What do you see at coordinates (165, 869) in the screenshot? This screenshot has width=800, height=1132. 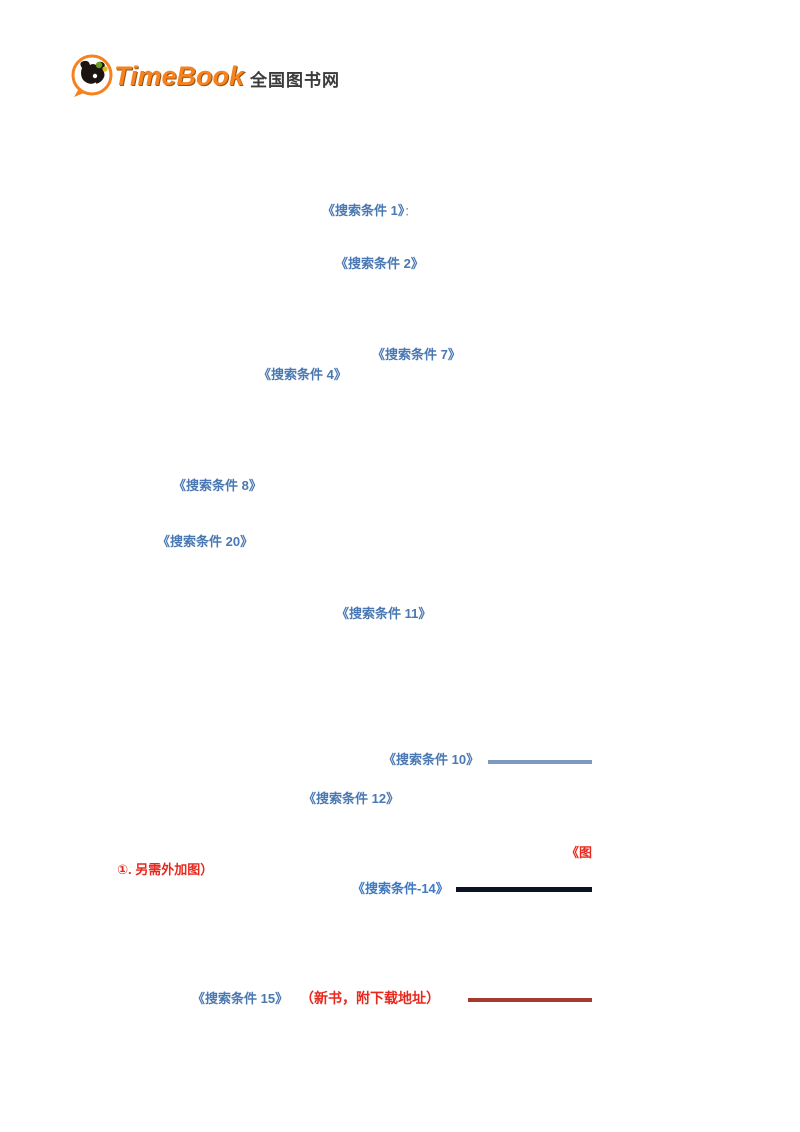 I see `red-note: ①. 另需外加图）` at bounding box center [165, 869].